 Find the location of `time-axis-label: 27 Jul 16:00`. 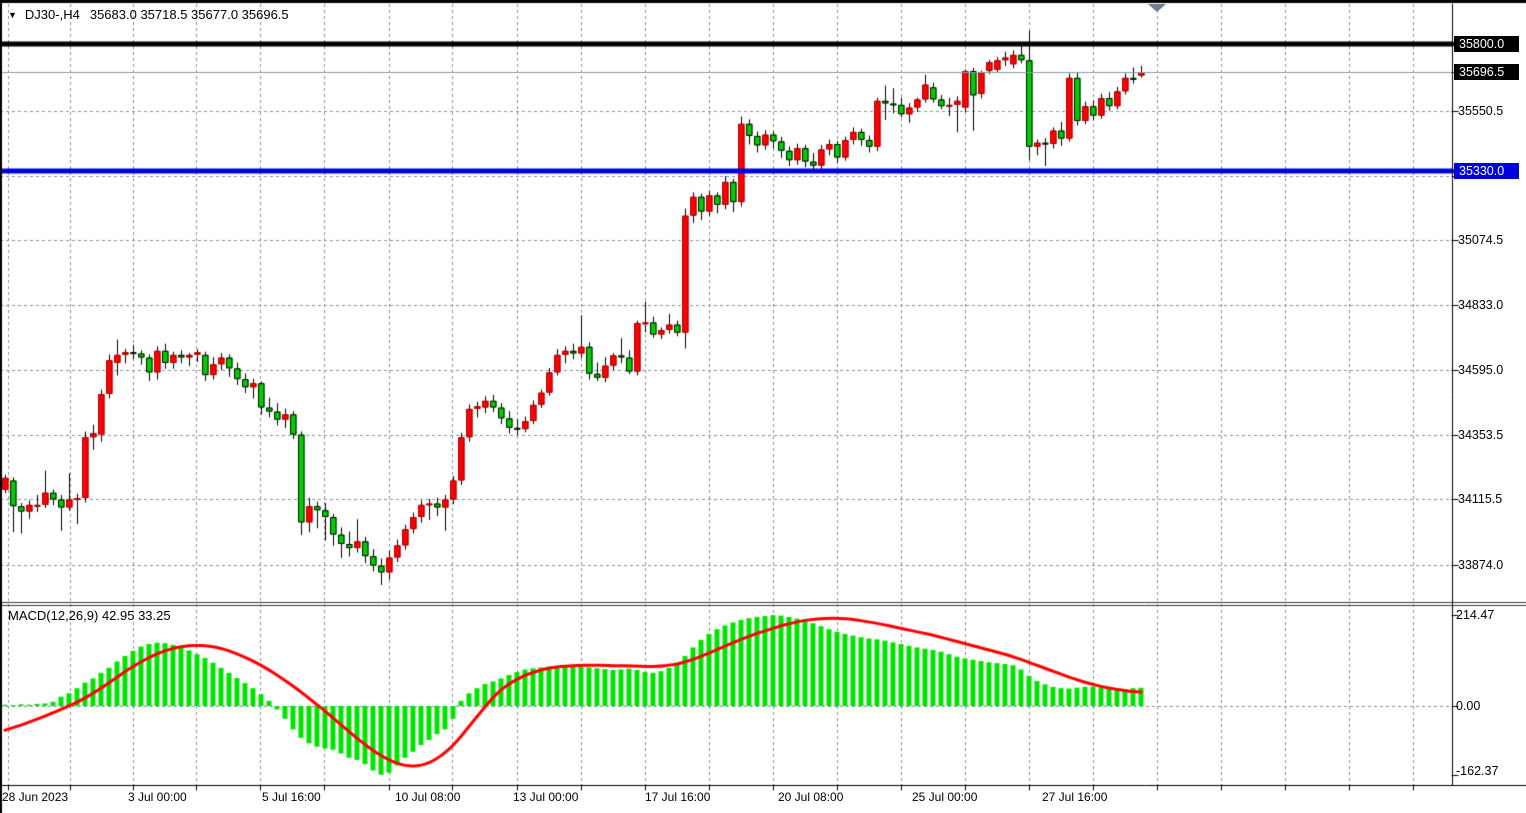

time-axis-label: 27 Jul 16:00 is located at coordinates (1075, 797).